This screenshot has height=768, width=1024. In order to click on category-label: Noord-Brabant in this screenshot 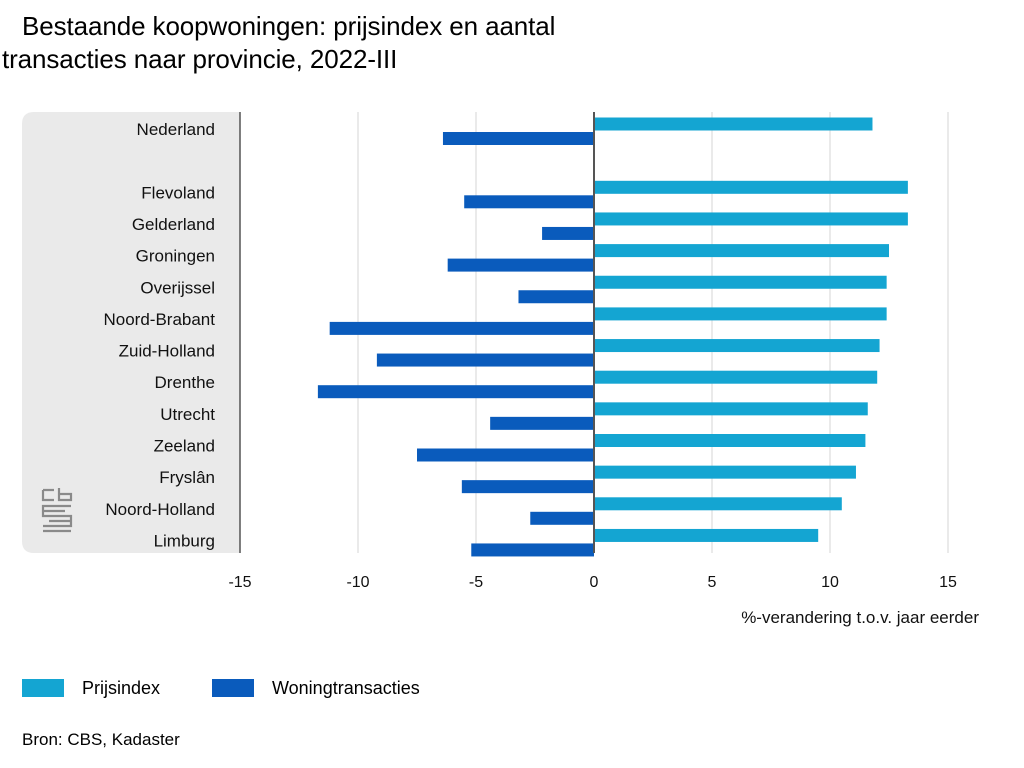, I will do `click(159, 319)`.